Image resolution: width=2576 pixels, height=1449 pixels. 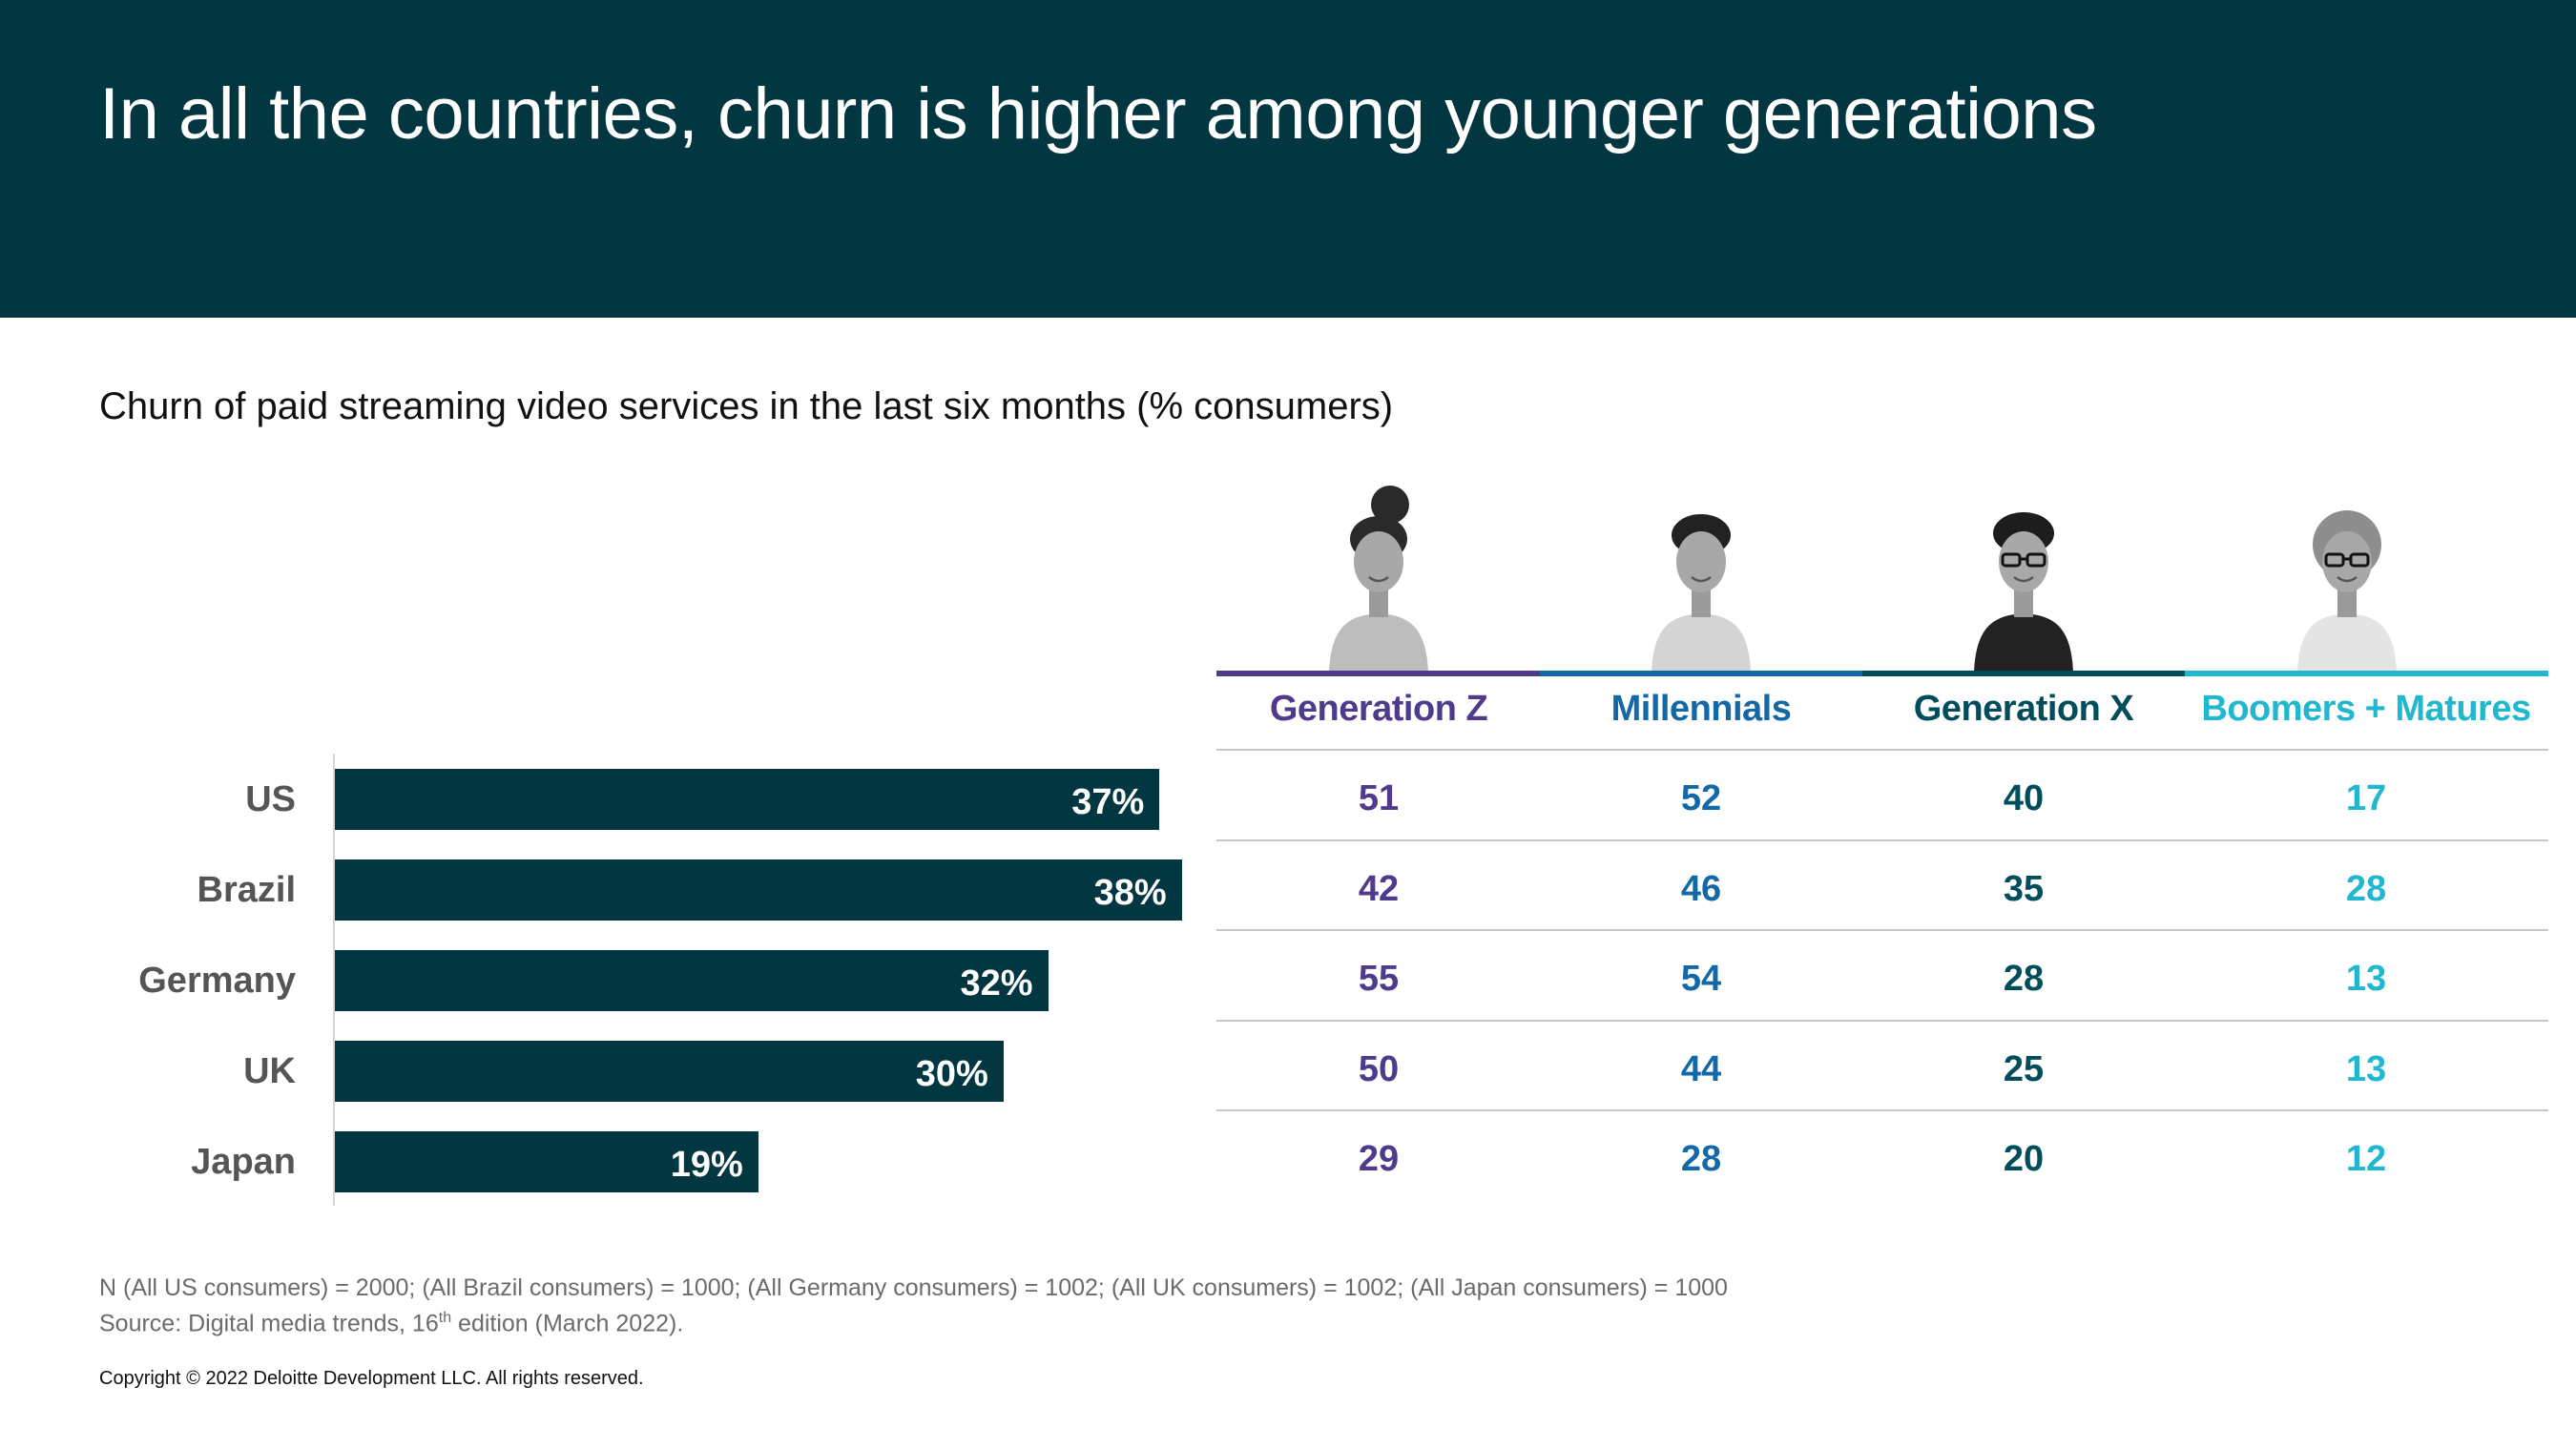 What do you see at coordinates (2366, 709) in the screenshot?
I see `column-header: Boomers + Matures` at bounding box center [2366, 709].